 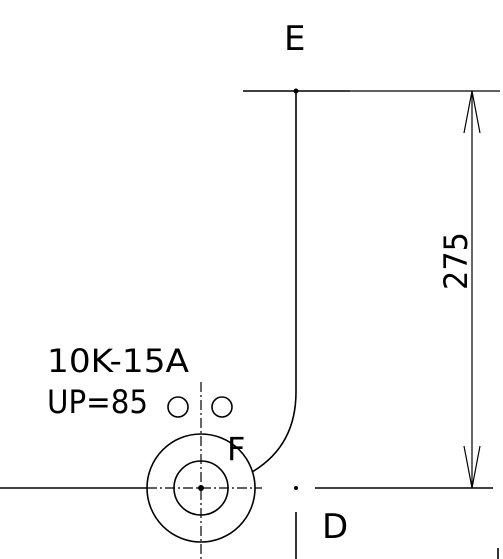 What do you see at coordinates (335, 527) in the screenshot?
I see `label-d: D` at bounding box center [335, 527].